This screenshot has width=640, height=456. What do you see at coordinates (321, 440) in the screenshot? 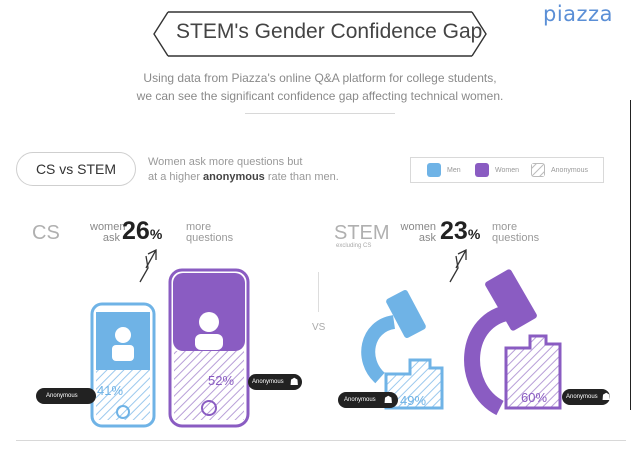
I see `bottom-divider` at bounding box center [321, 440].